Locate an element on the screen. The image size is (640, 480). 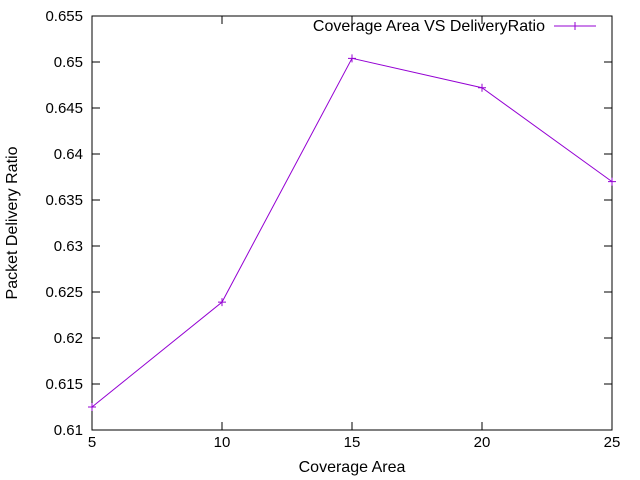
y-axis-label: Packet Delivery Ratio is located at coordinates (12, 222).